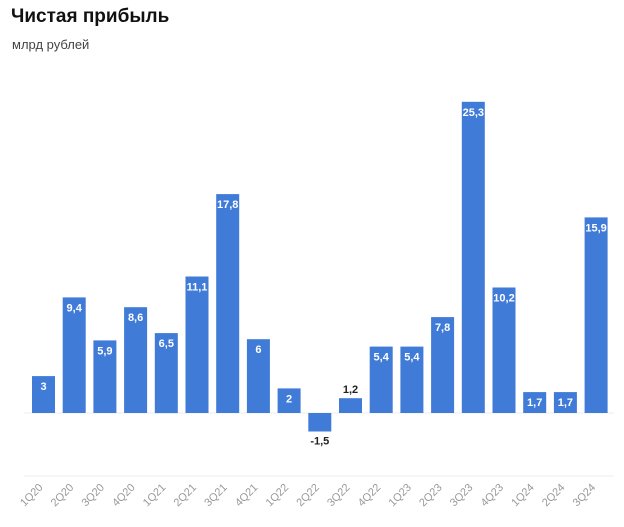 Image resolution: width=624 pixels, height=527 pixels. Describe the element at coordinates (381, 379) in the screenshot. I see `bar-4Q22` at that location.